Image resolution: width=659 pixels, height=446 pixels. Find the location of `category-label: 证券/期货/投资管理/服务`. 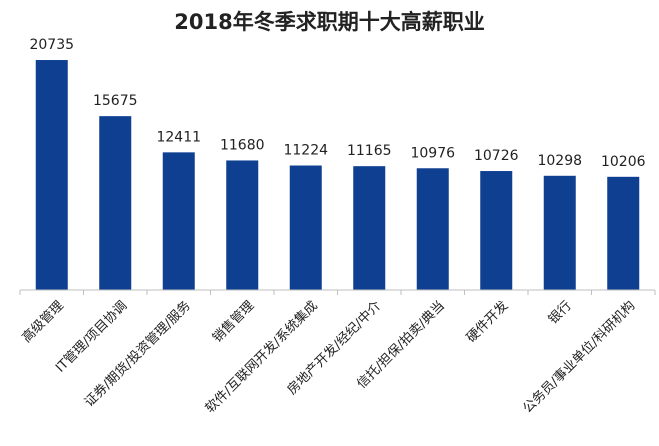

category-label: 证券/期货/投资管理/服务 is located at coordinates (137, 354).